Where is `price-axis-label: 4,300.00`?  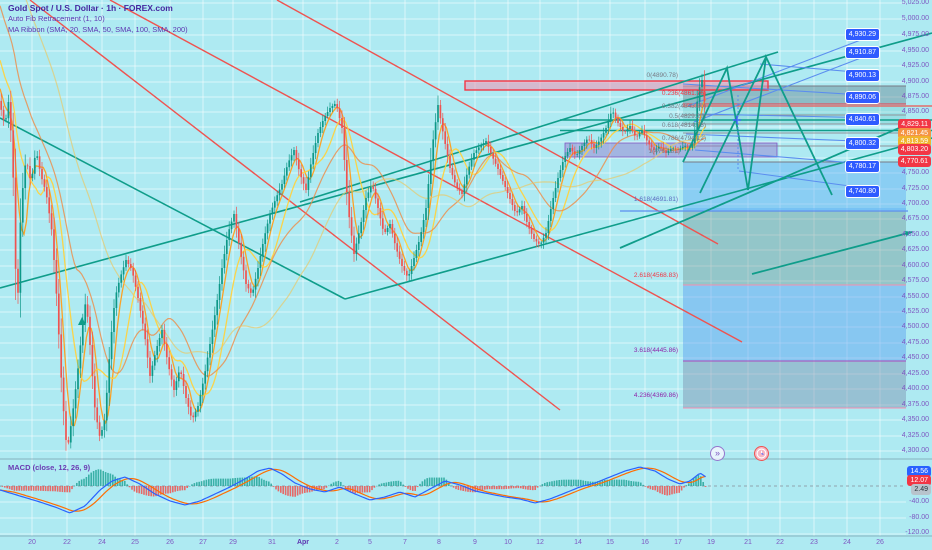 price-axis-label: 4,300.00 is located at coordinates (915, 450).